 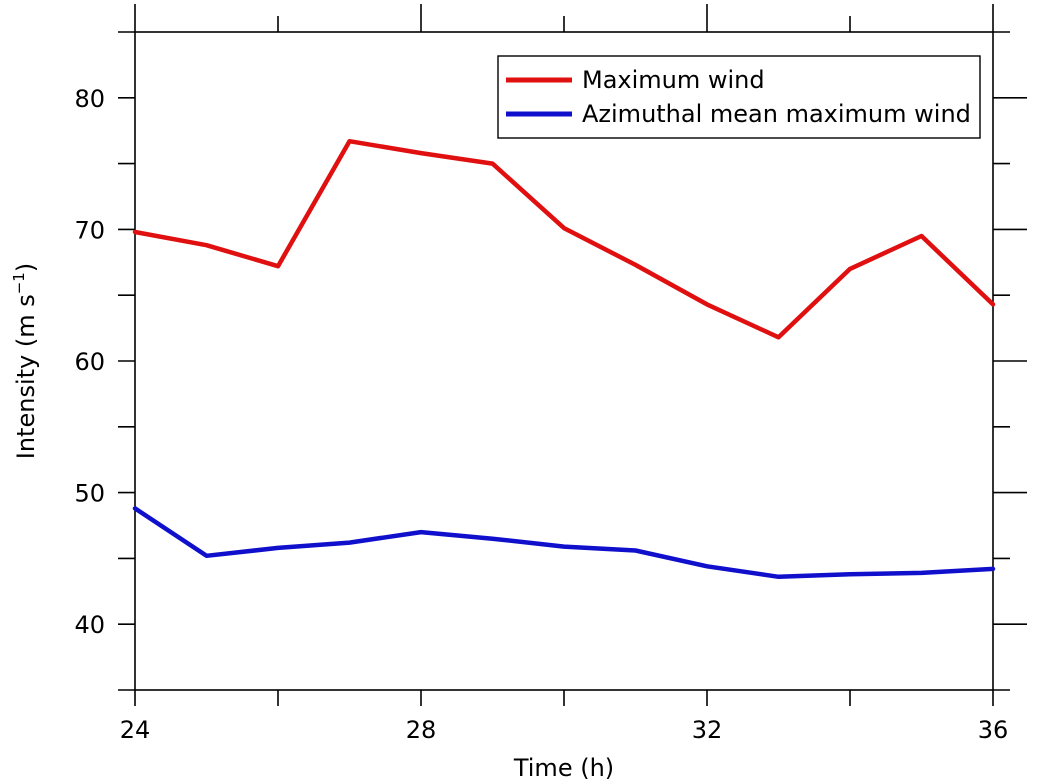 I want to click on x-axis-title: Time (h), so click(x=563, y=768).